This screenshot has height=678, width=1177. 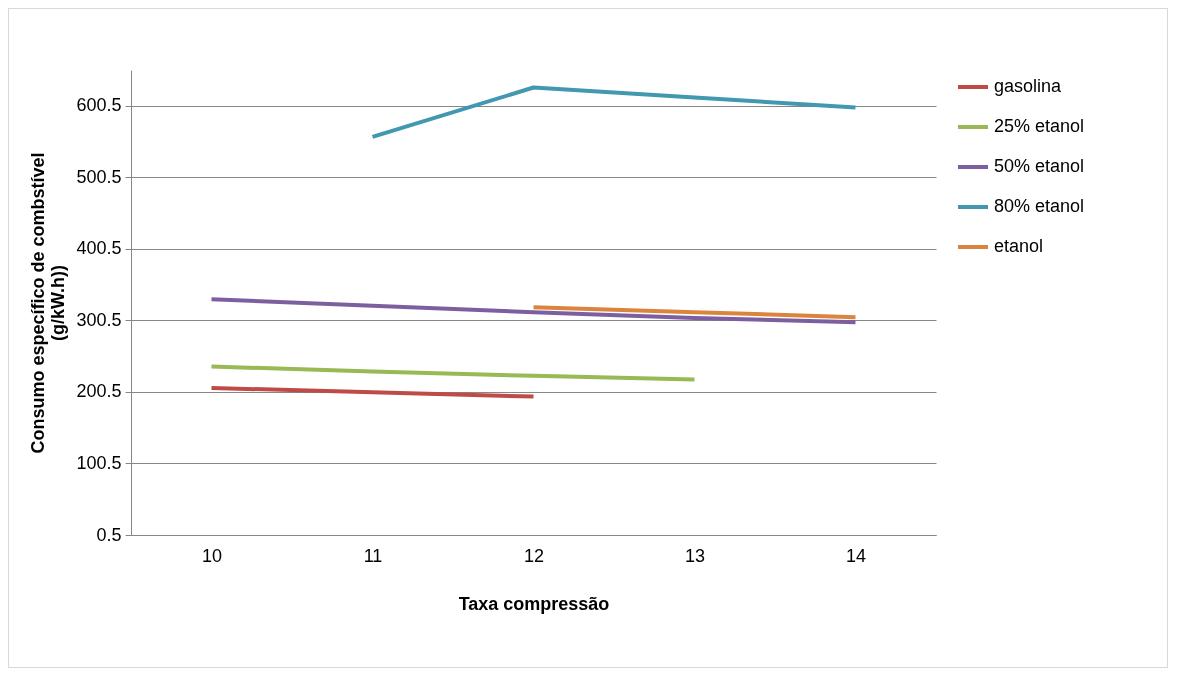 What do you see at coordinates (99, 176) in the screenshot?
I see `y-tick-label: 500.5` at bounding box center [99, 176].